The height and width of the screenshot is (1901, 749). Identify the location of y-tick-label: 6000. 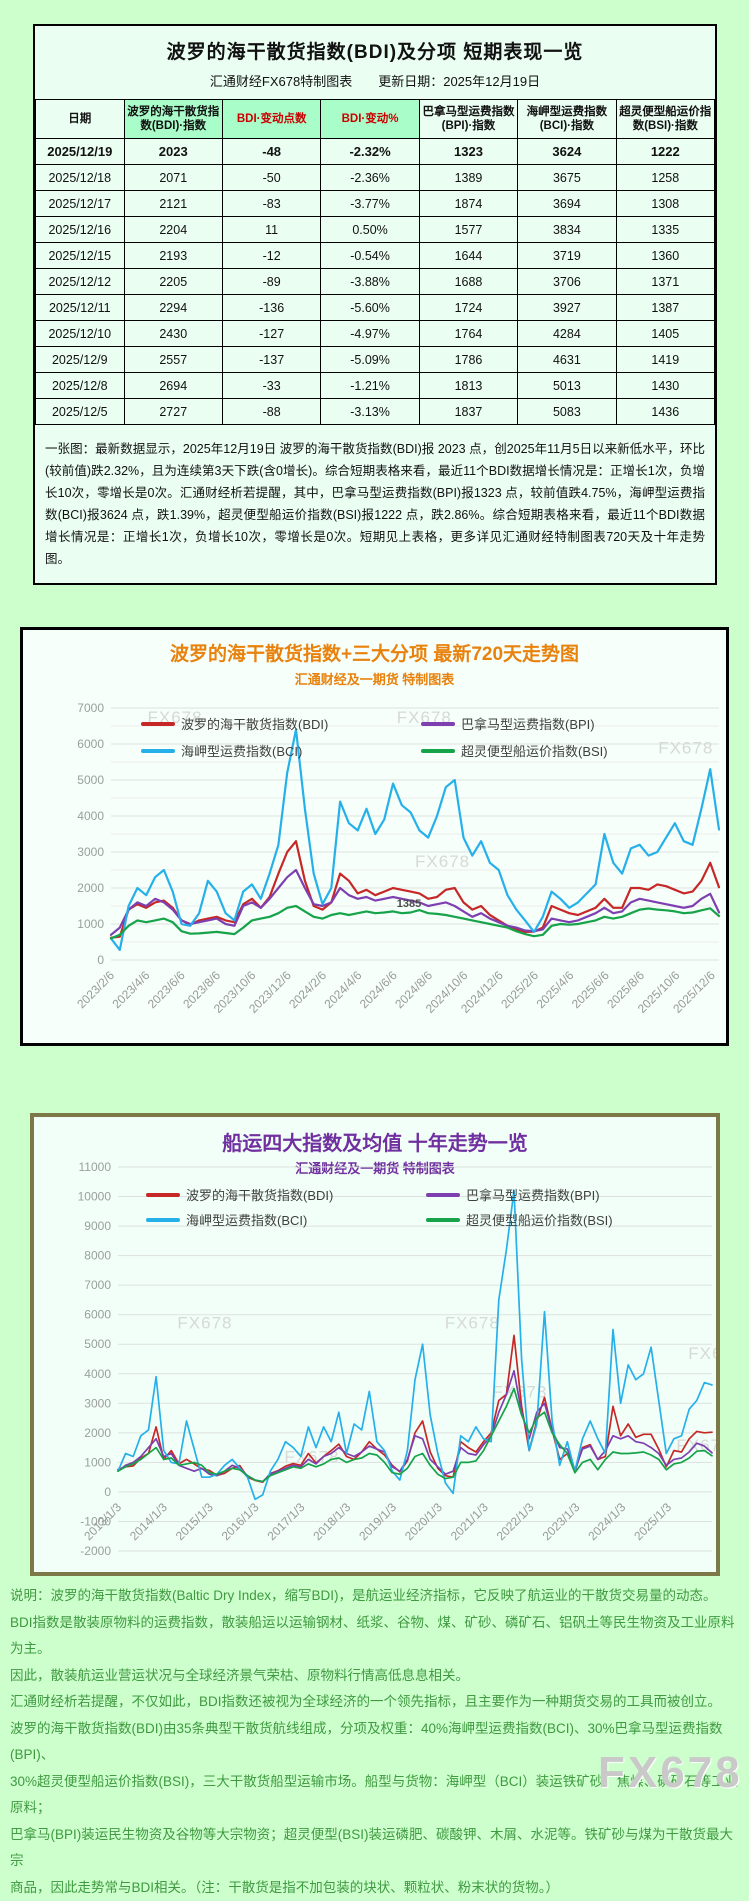
(90, 744).